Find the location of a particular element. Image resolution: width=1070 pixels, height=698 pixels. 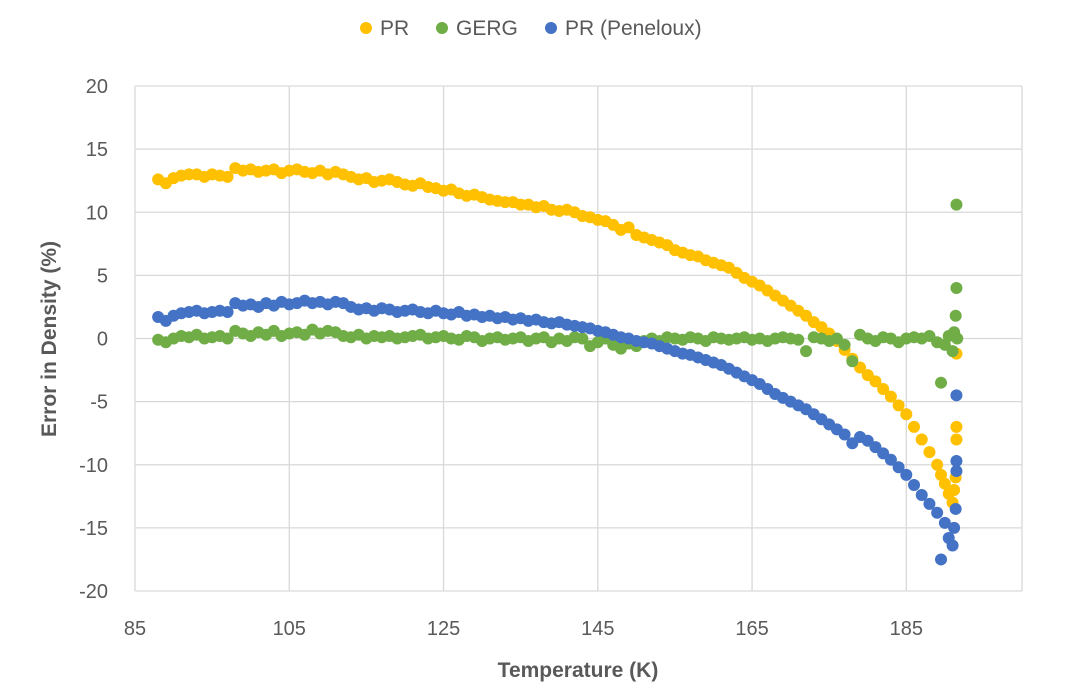

y-tick-label: -10 is located at coordinates (93, 466).